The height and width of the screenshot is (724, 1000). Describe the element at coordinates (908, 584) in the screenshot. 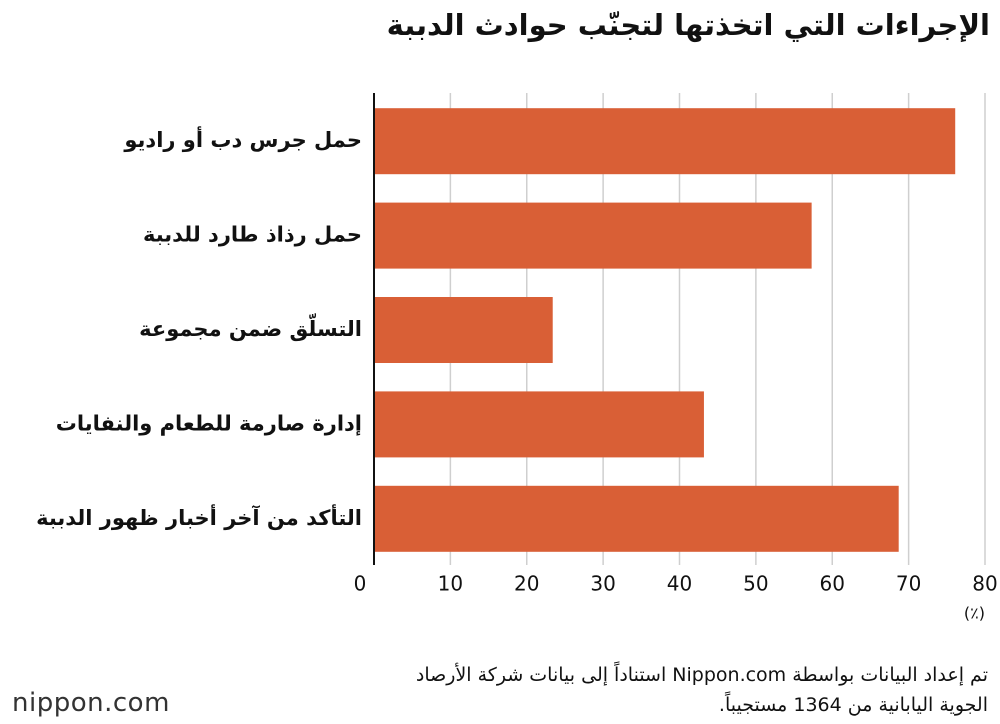

I see `x-tick-label: 70` at that location.